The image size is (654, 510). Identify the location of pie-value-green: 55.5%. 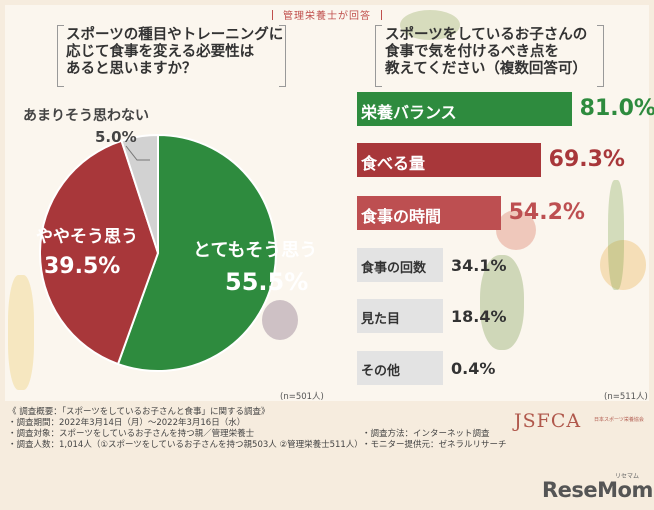
(267, 282).